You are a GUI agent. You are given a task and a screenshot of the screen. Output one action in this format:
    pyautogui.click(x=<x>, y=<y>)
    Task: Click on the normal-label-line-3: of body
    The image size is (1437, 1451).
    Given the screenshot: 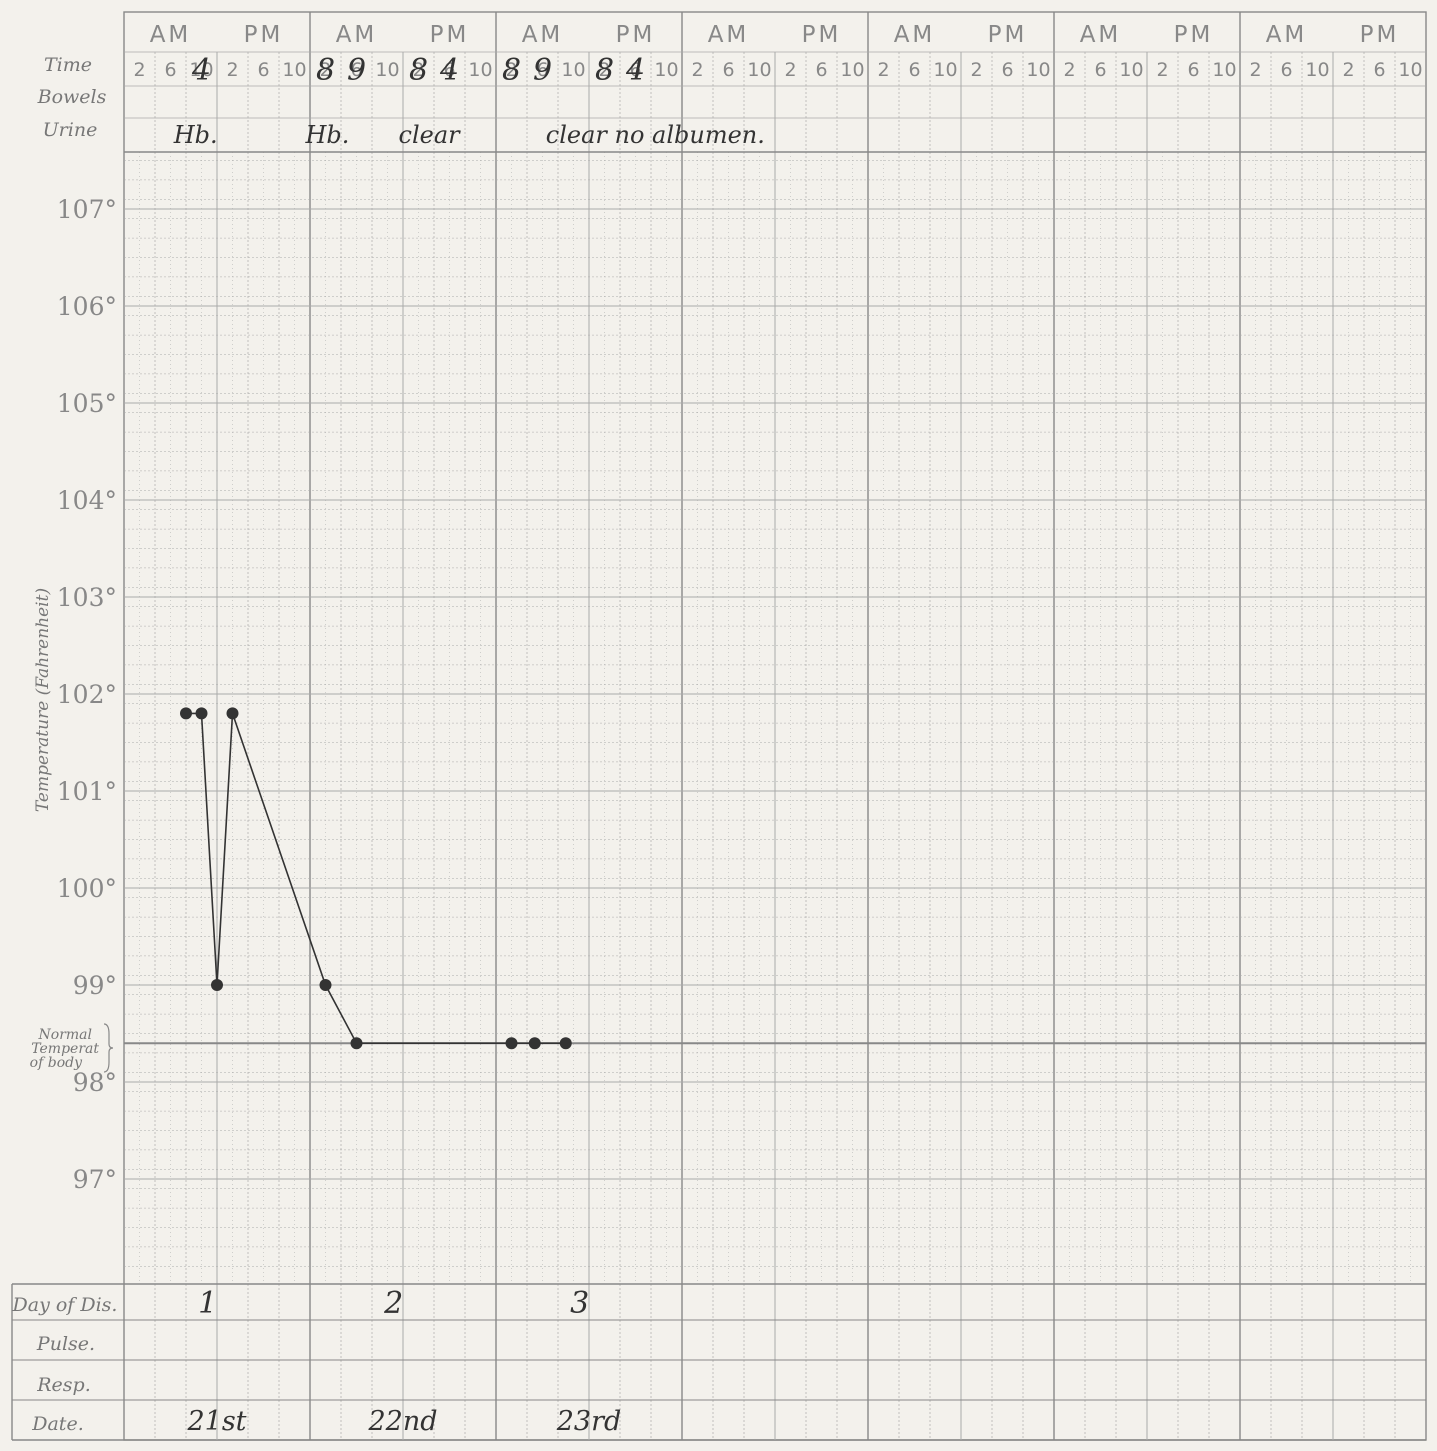 What is the action you would take?
    pyautogui.click(x=56, y=1063)
    